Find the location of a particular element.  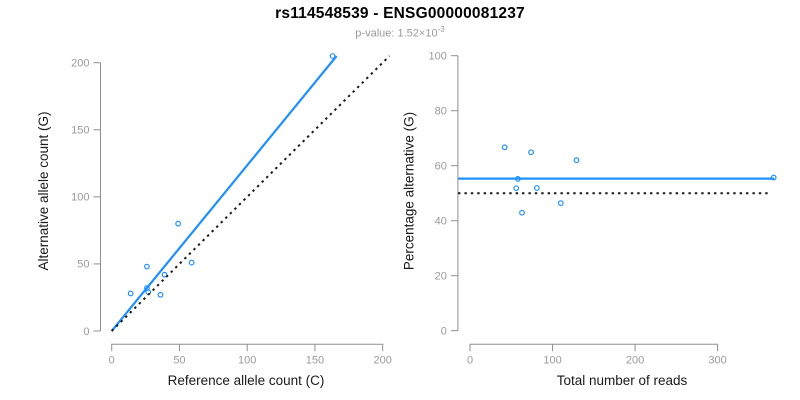

y-axis-title: Percentage alternative (G) is located at coordinates (409, 191).